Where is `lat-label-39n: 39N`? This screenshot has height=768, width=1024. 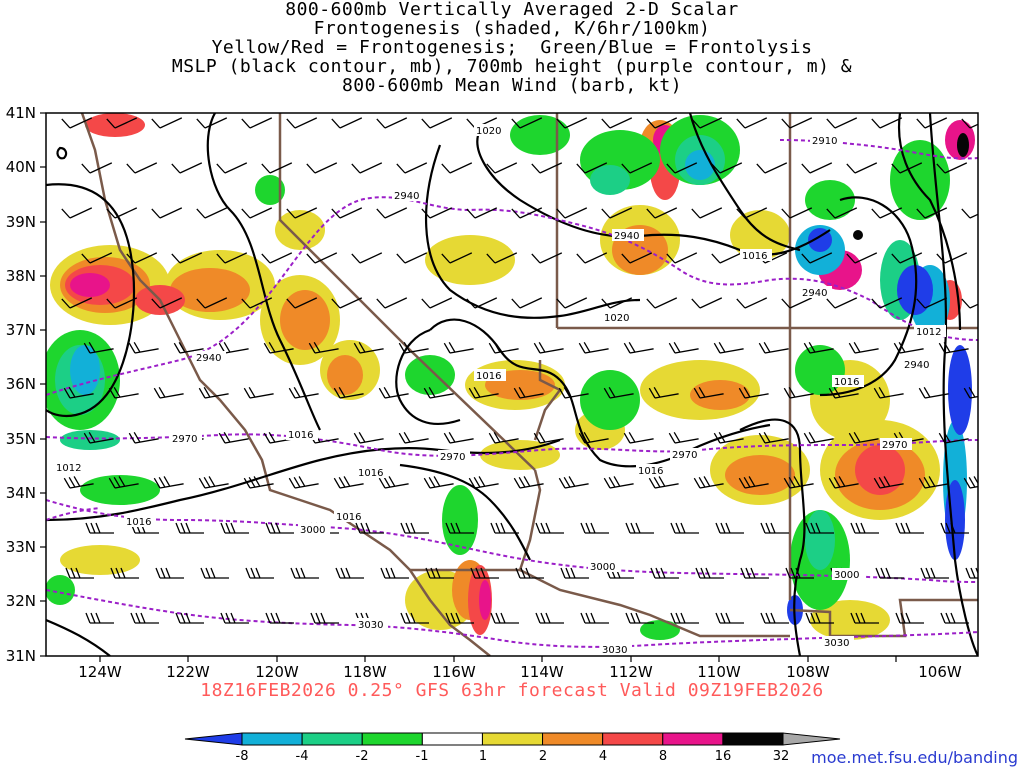 lat-label-39n: 39N is located at coordinates (21, 222).